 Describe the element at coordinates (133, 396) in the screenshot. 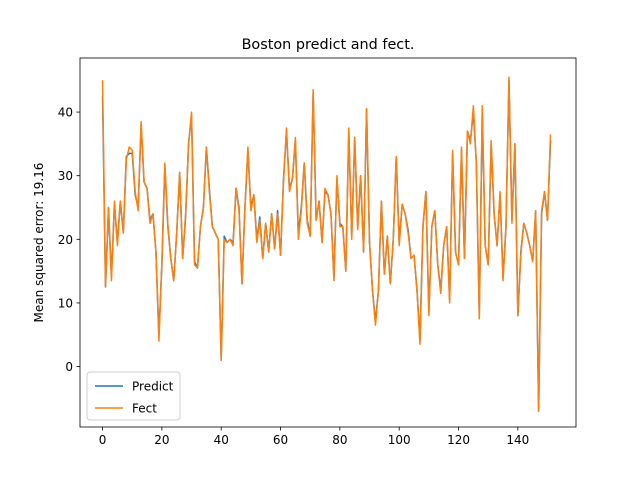

I see `legend: Predict Fect` at that location.